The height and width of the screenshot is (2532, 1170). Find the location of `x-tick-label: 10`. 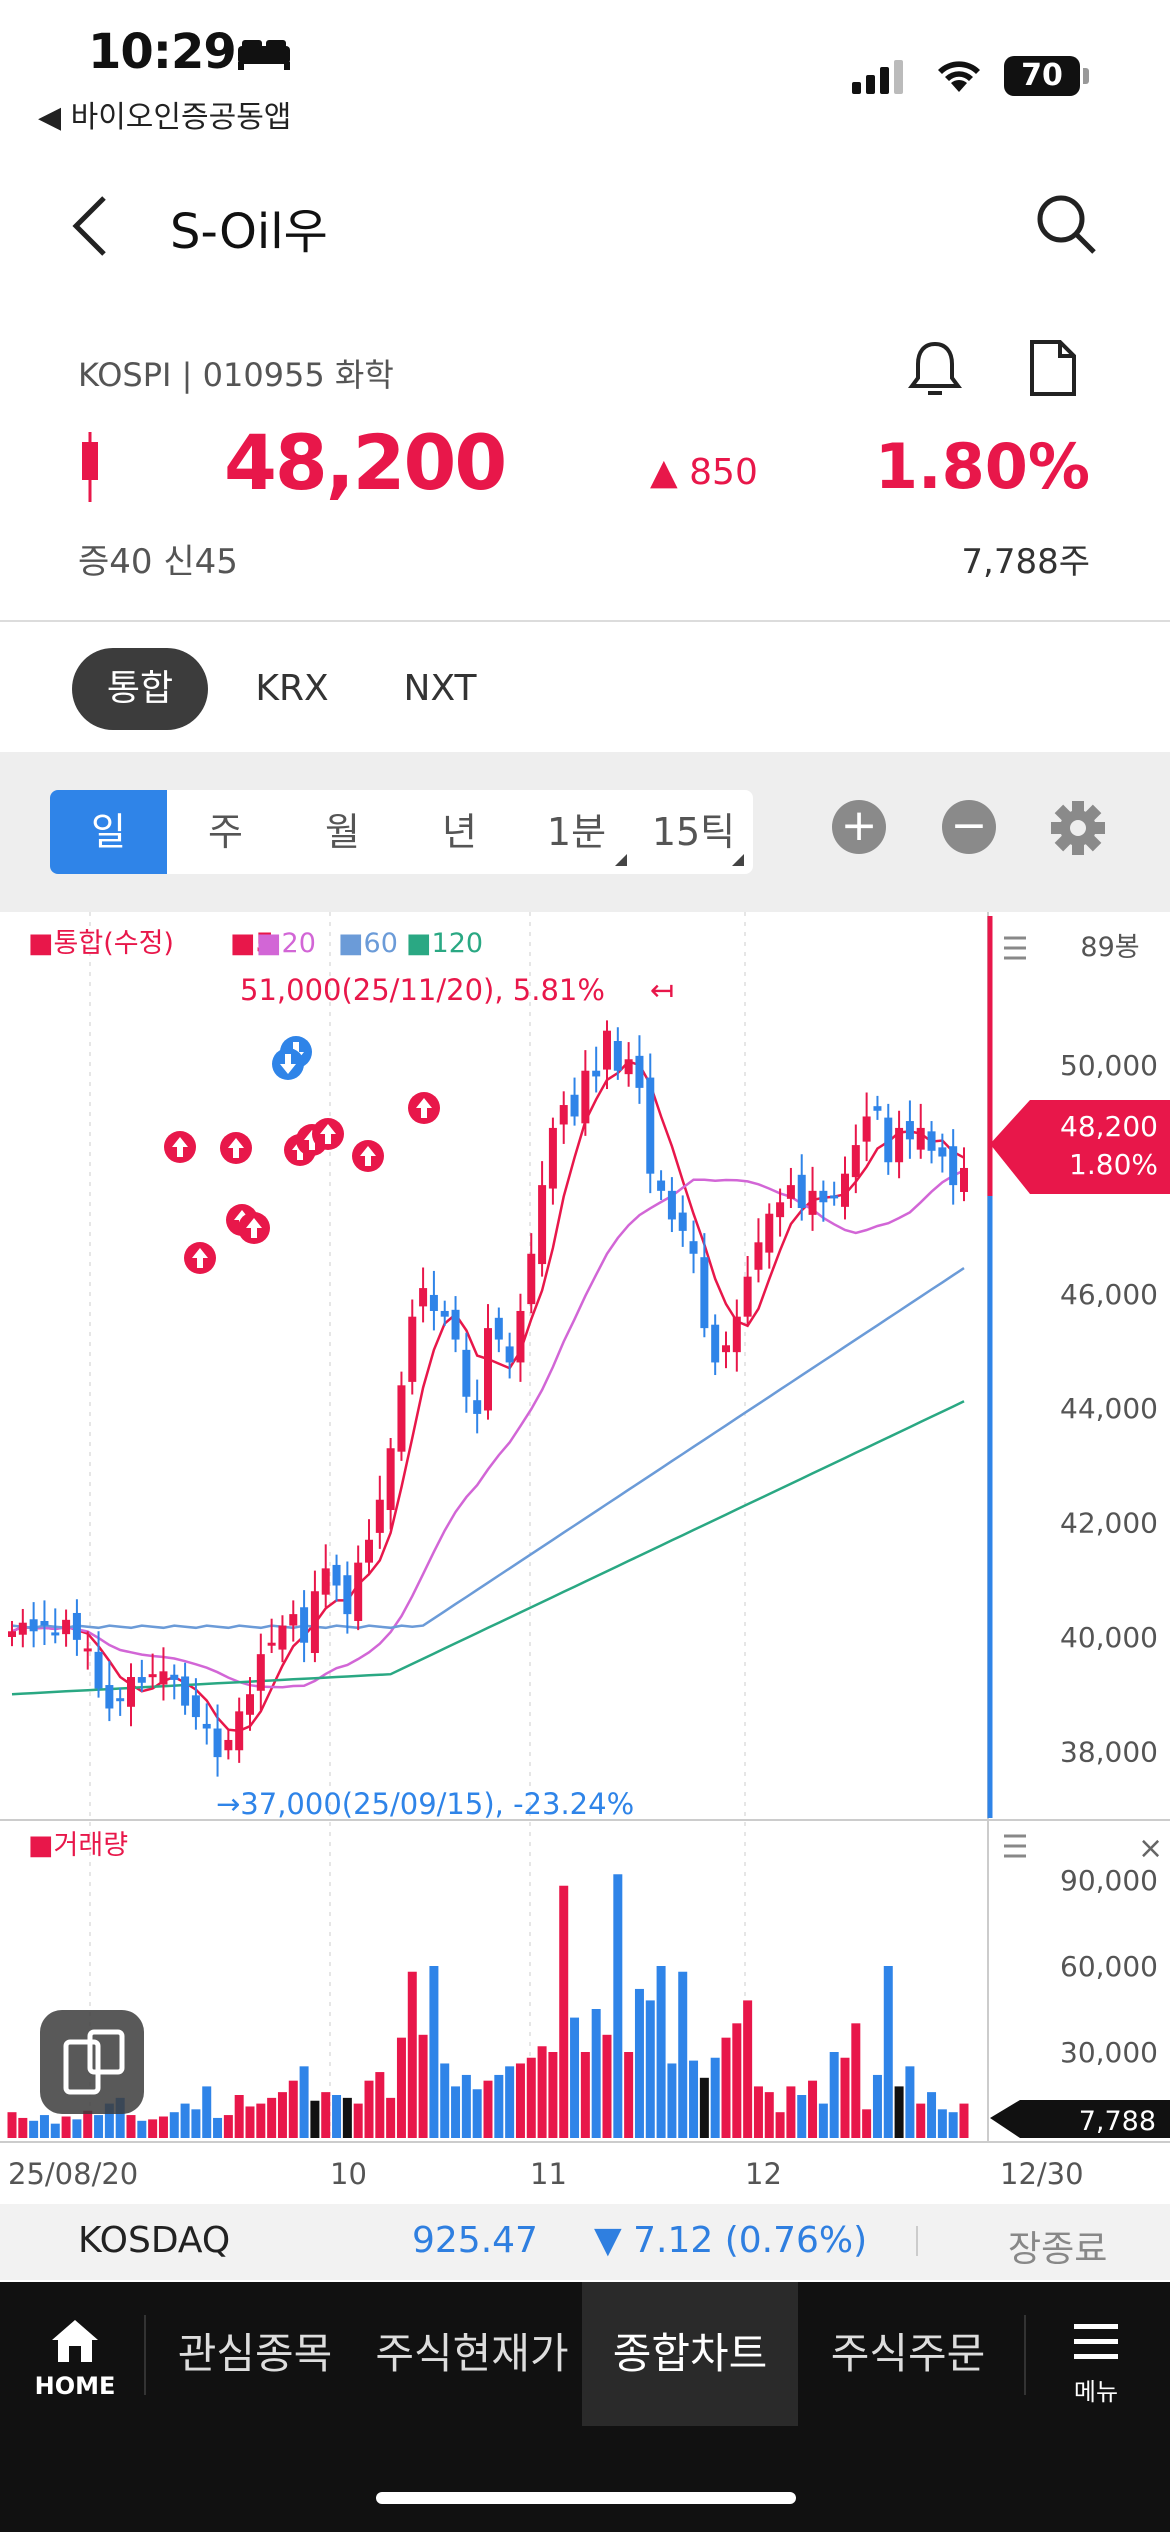

x-tick-label: 10 is located at coordinates (348, 2174).